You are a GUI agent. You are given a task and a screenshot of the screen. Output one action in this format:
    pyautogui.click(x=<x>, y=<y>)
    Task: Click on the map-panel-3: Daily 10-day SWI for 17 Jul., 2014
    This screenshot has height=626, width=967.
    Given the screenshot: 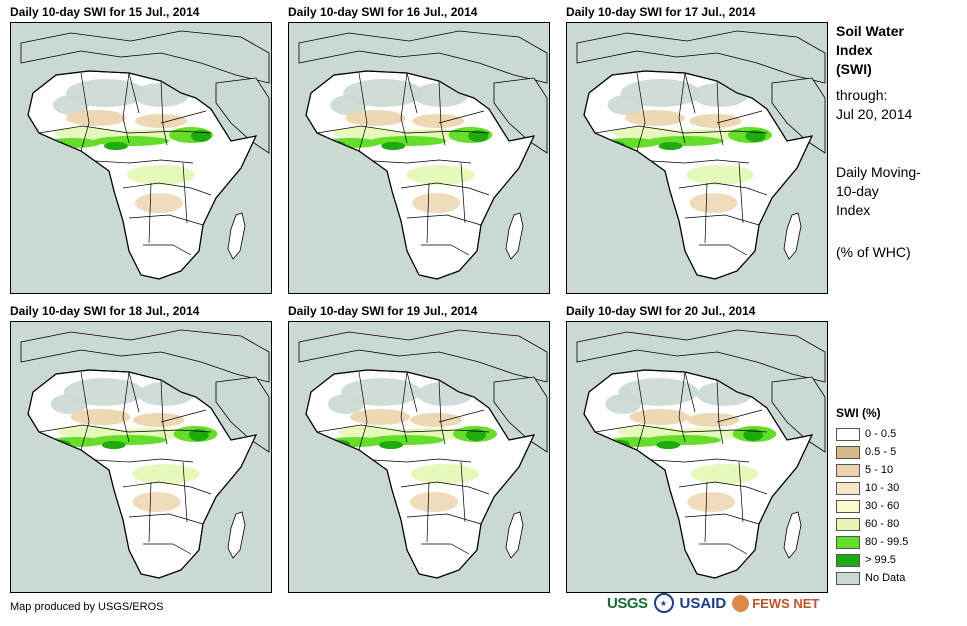 What is the action you would take?
    pyautogui.click(x=697, y=150)
    